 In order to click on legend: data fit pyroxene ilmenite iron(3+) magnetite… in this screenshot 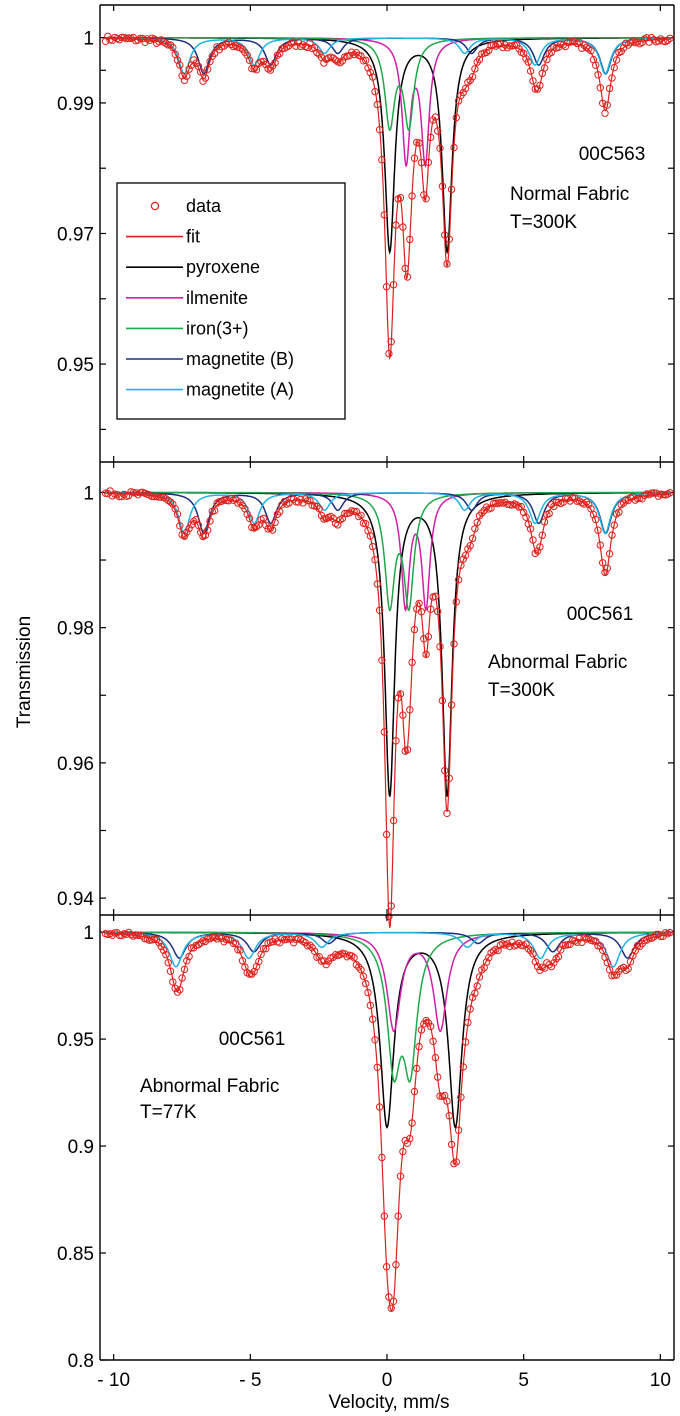, I will do `click(231, 301)`.